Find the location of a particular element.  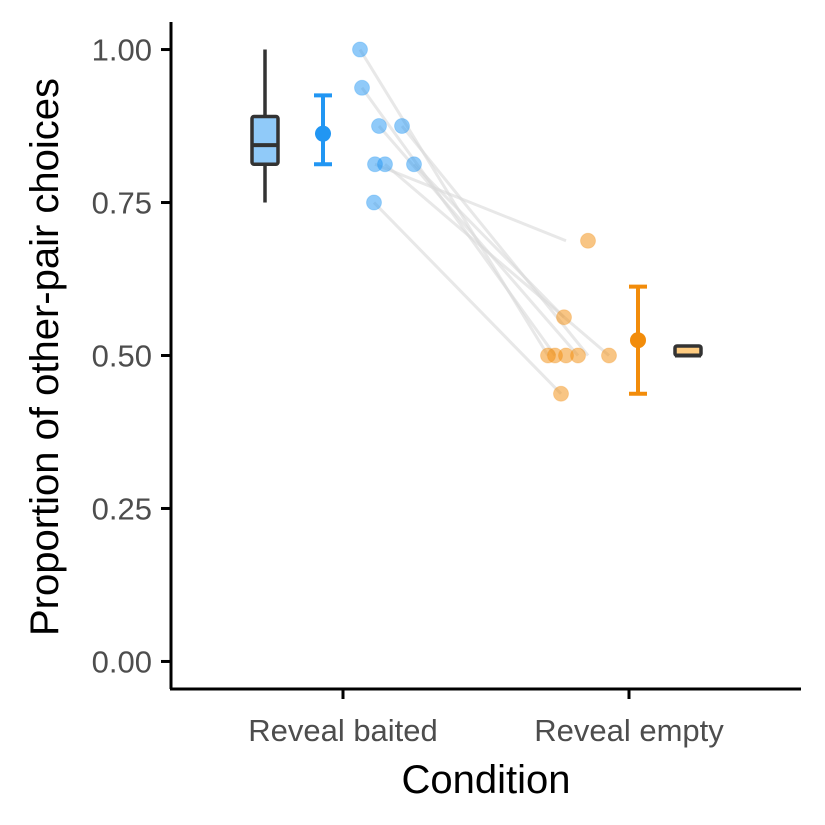

x-ticks: Reveal baited Reveal empty is located at coordinates (486, 718).